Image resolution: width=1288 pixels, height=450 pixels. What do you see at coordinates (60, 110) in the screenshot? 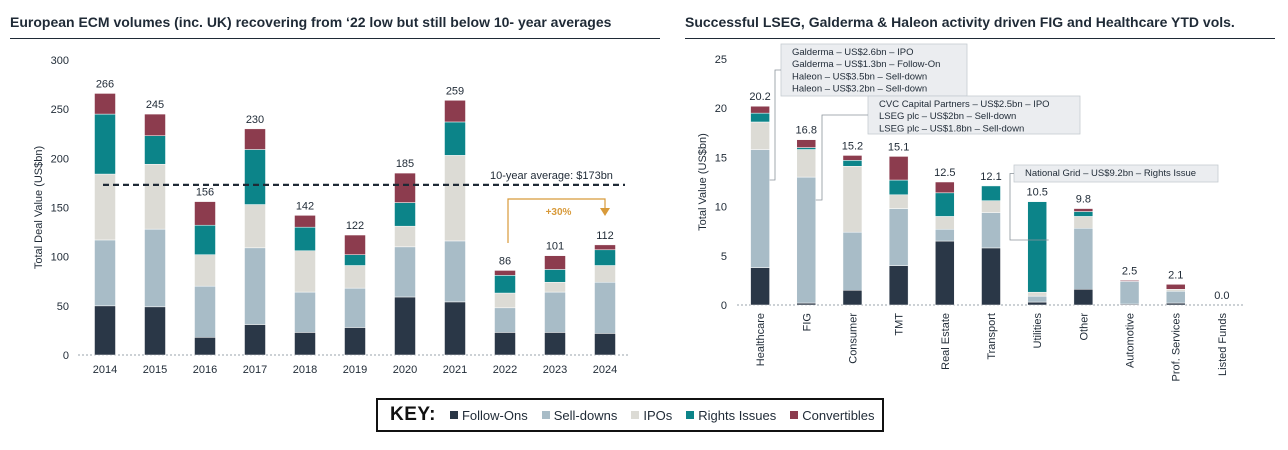
I see `y-tick-label: 250` at bounding box center [60, 110].